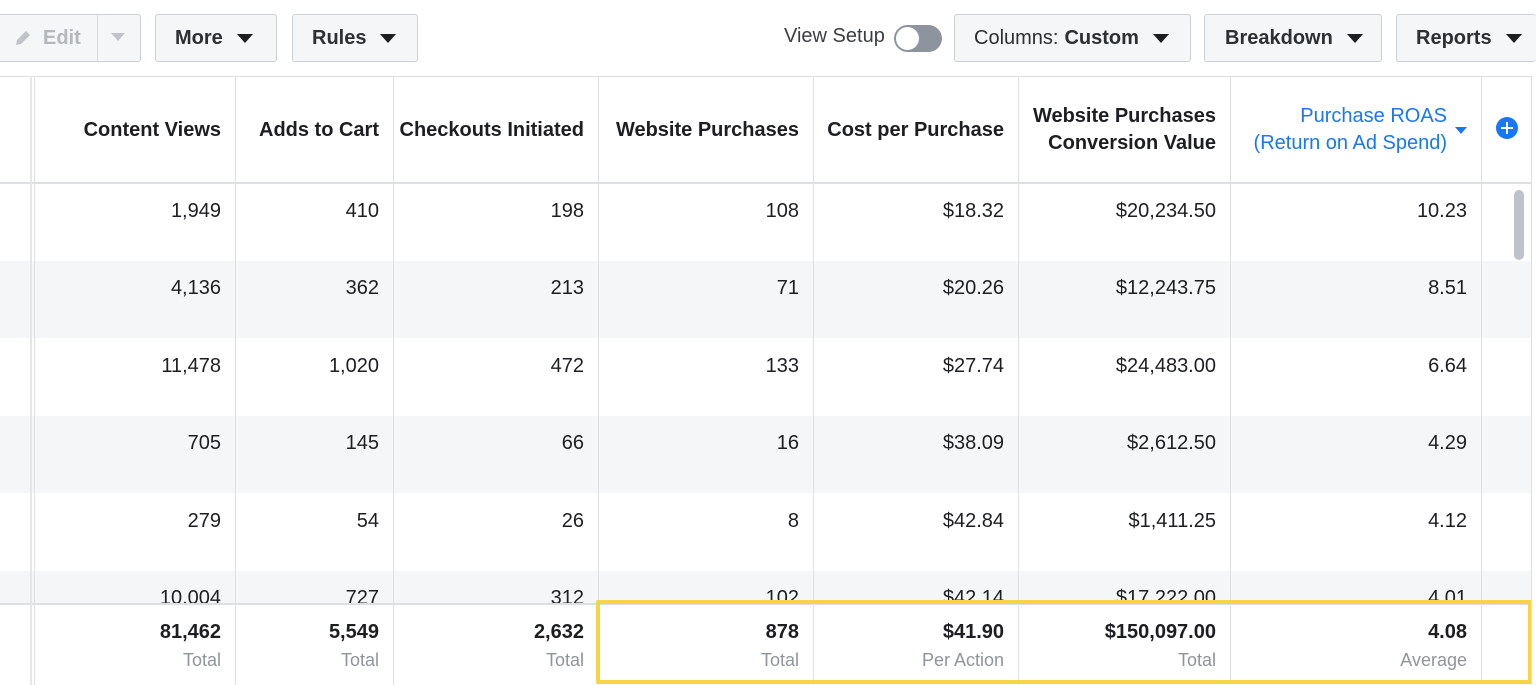  Describe the element at coordinates (362, 210) in the screenshot. I see `table-cell: 410` at that location.